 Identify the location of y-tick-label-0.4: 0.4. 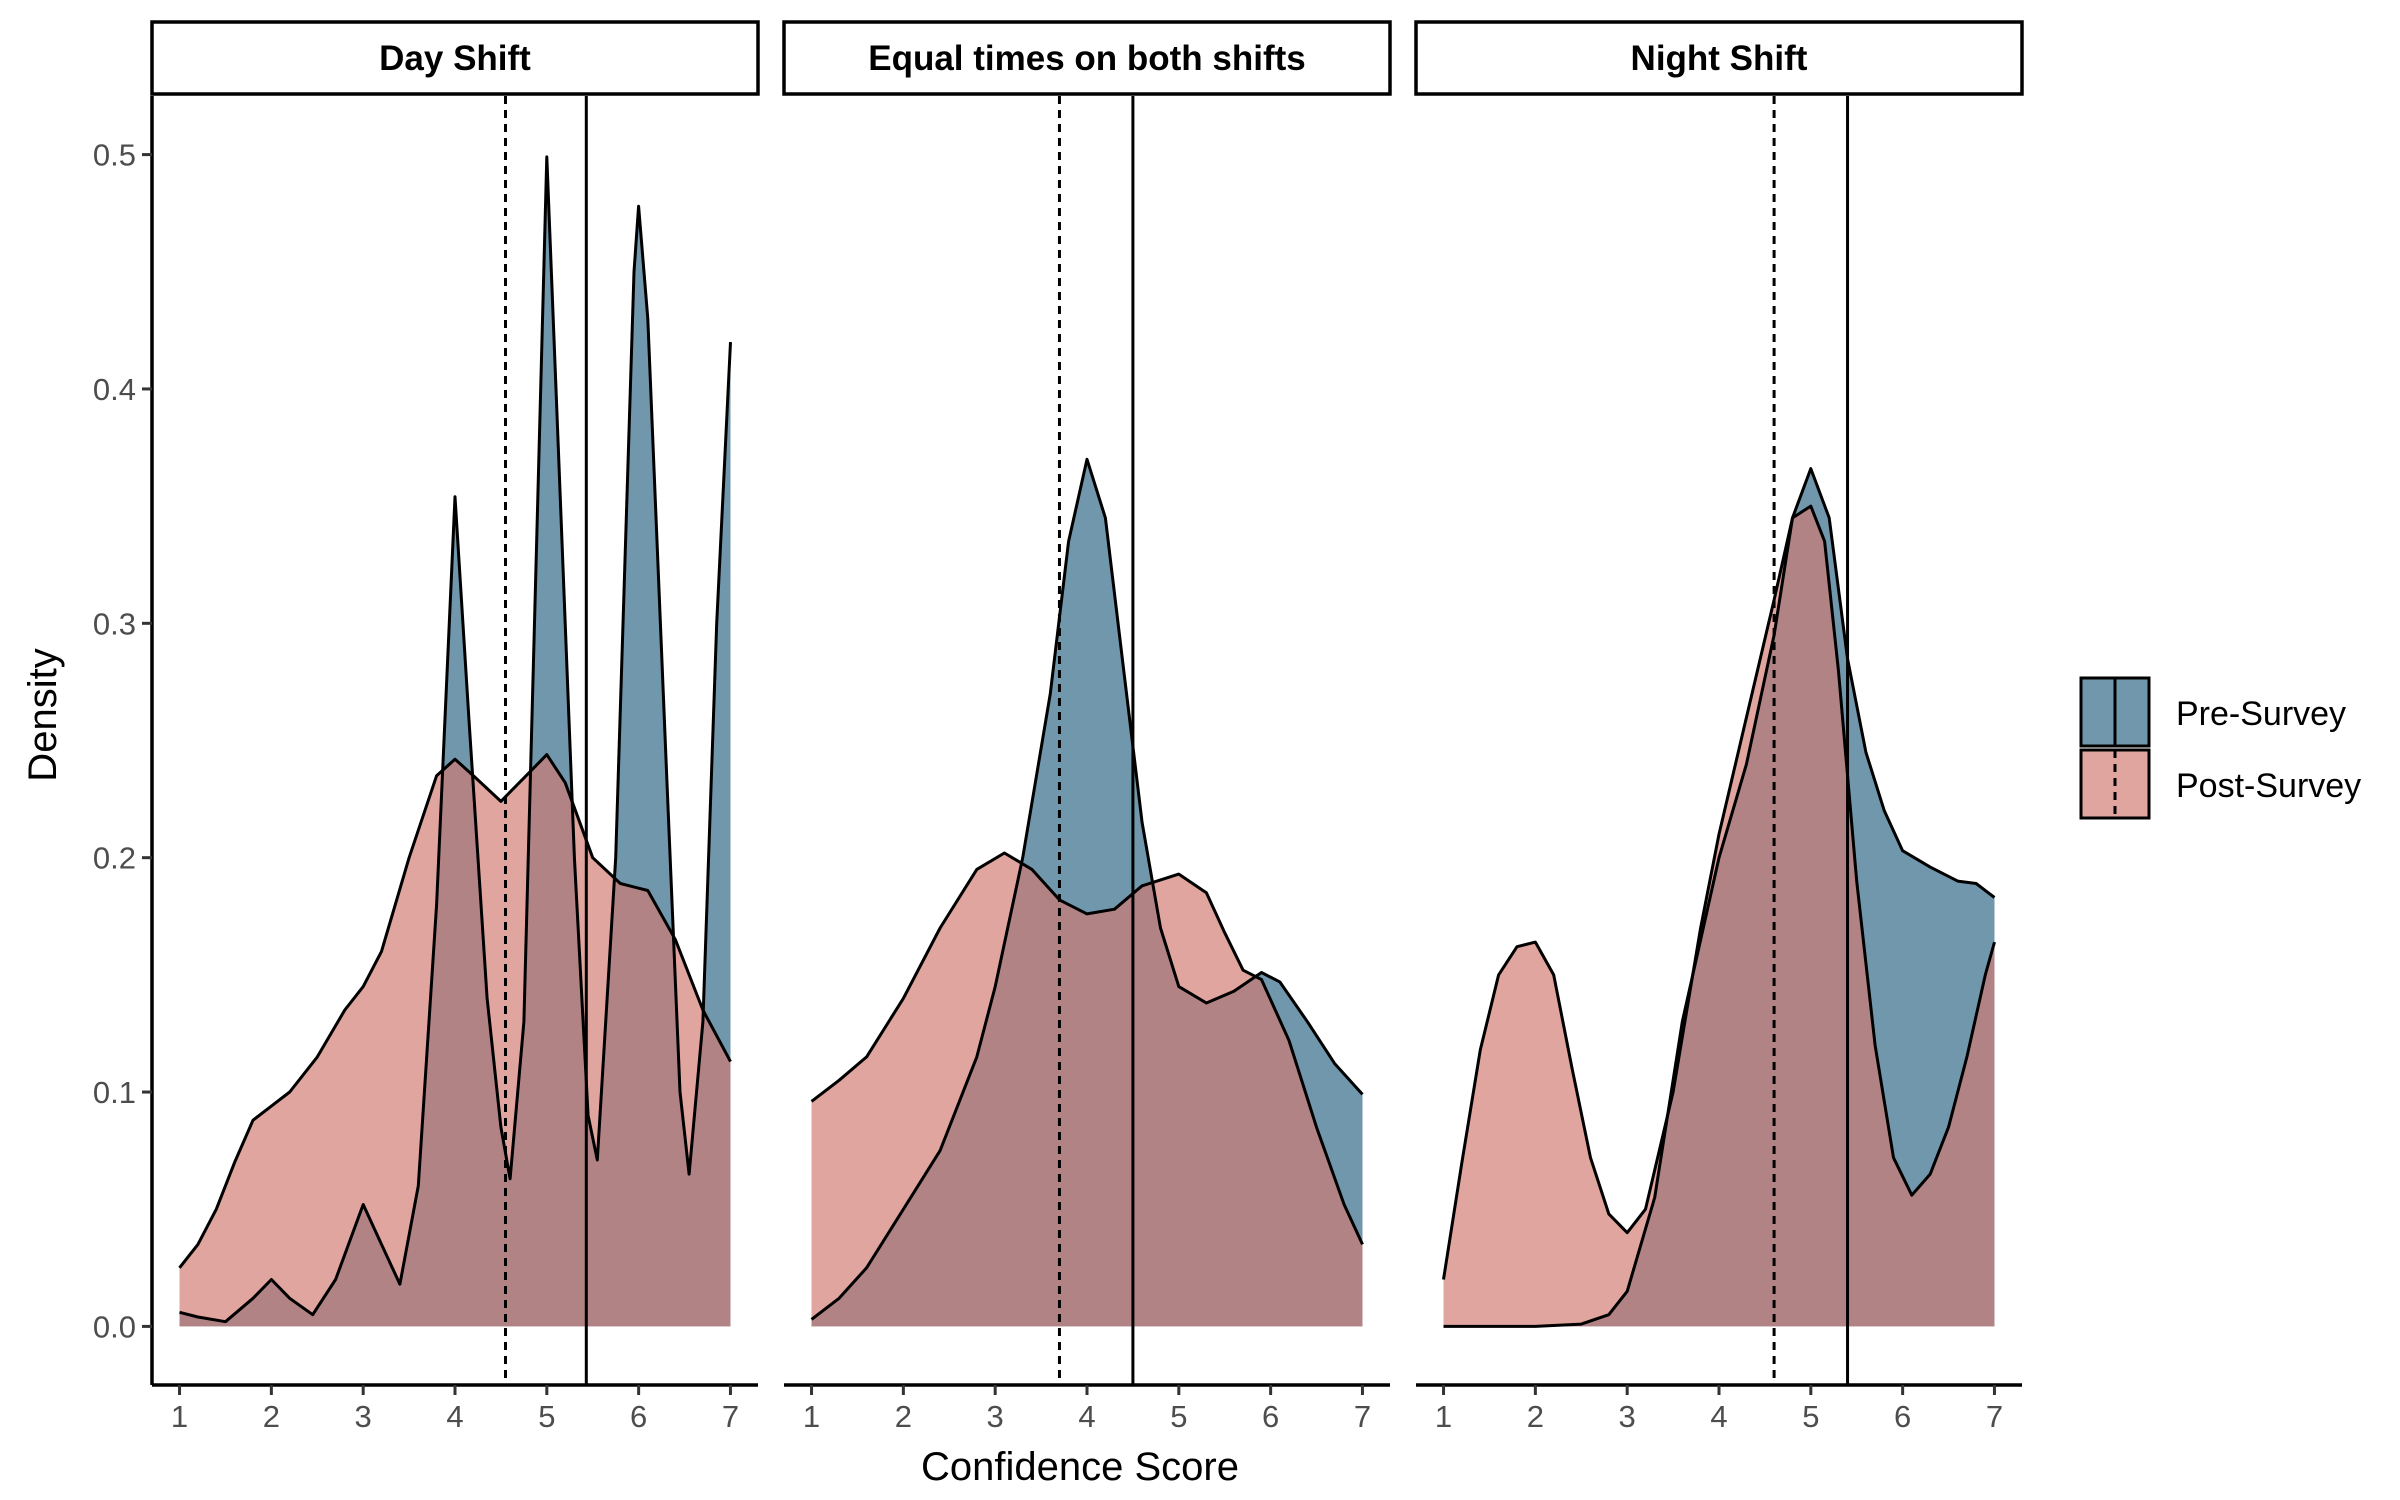
(114, 389).